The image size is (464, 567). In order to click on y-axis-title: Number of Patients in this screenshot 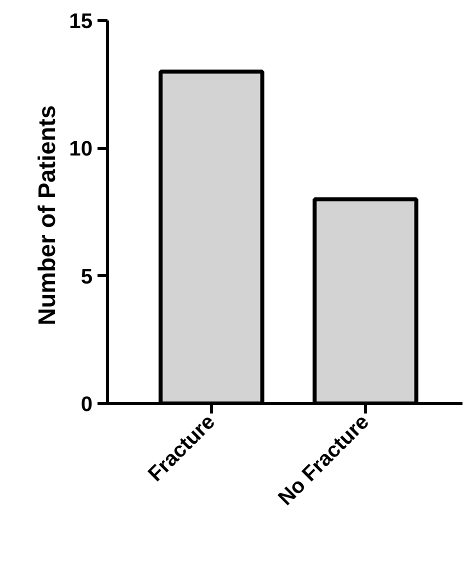, I will do `click(48, 215)`.